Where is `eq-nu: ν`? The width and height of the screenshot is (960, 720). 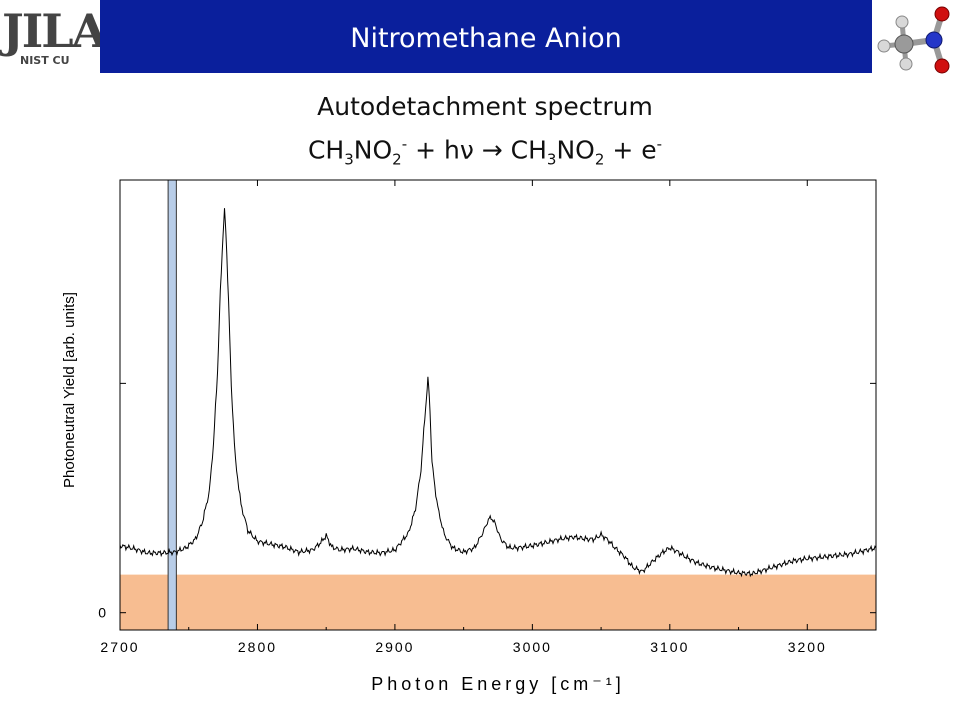
eq-nu: ν is located at coordinates (466, 150).